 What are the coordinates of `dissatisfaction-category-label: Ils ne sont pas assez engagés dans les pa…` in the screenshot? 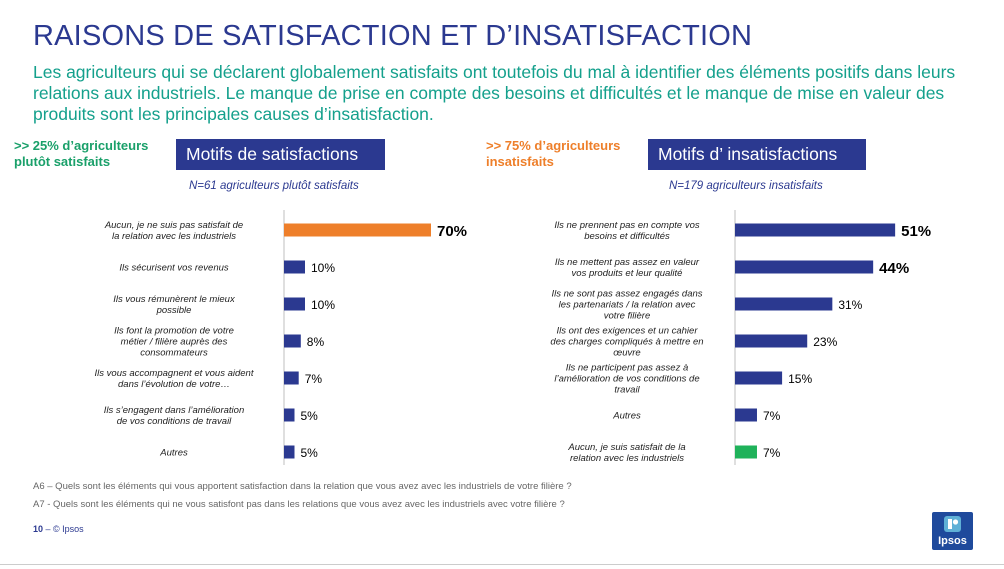 It's located at (626, 305).